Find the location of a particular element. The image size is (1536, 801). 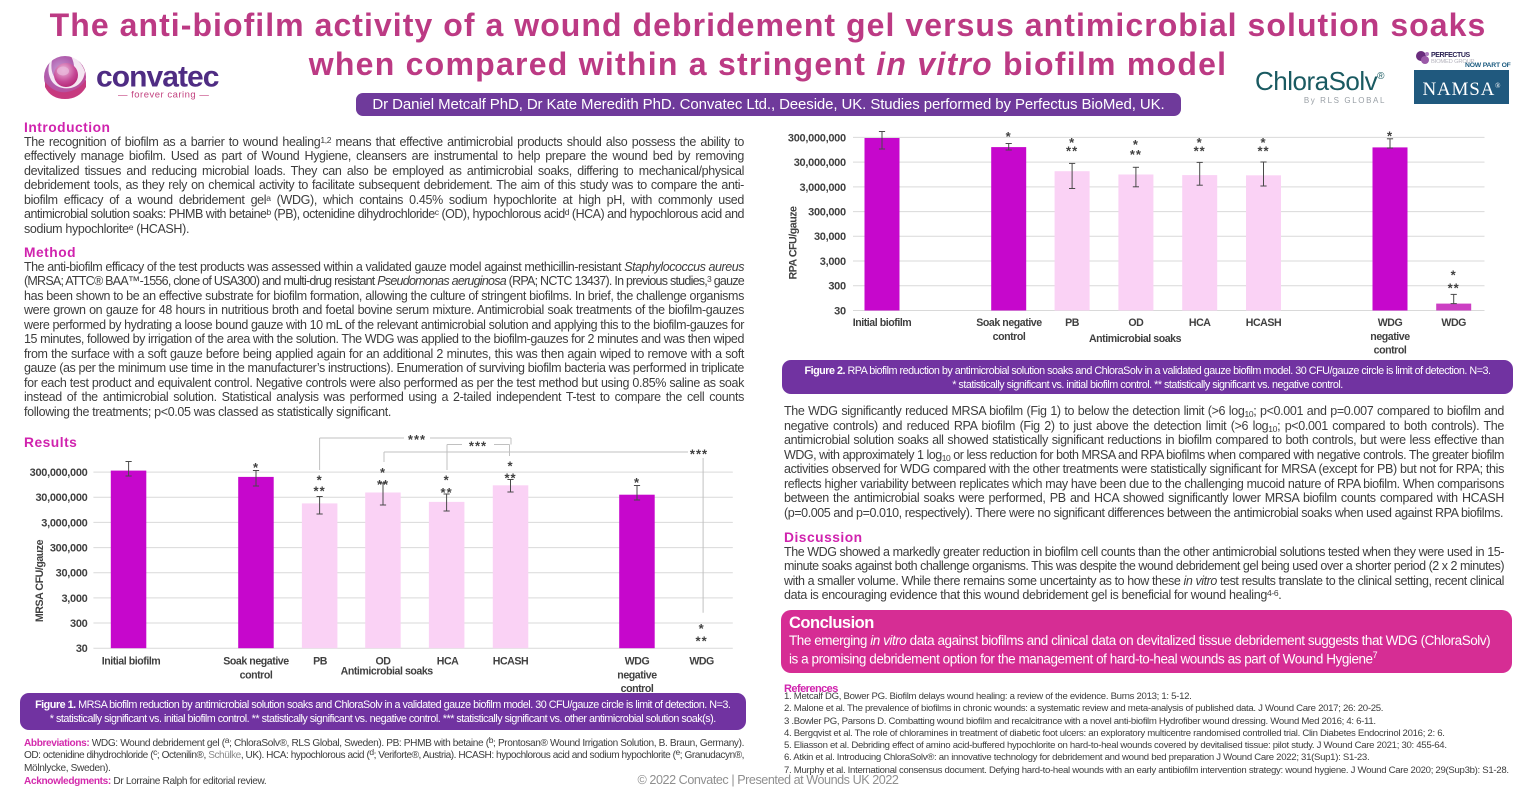

svg-text: MRSA CFU/gauze is located at coordinates (40, 580).